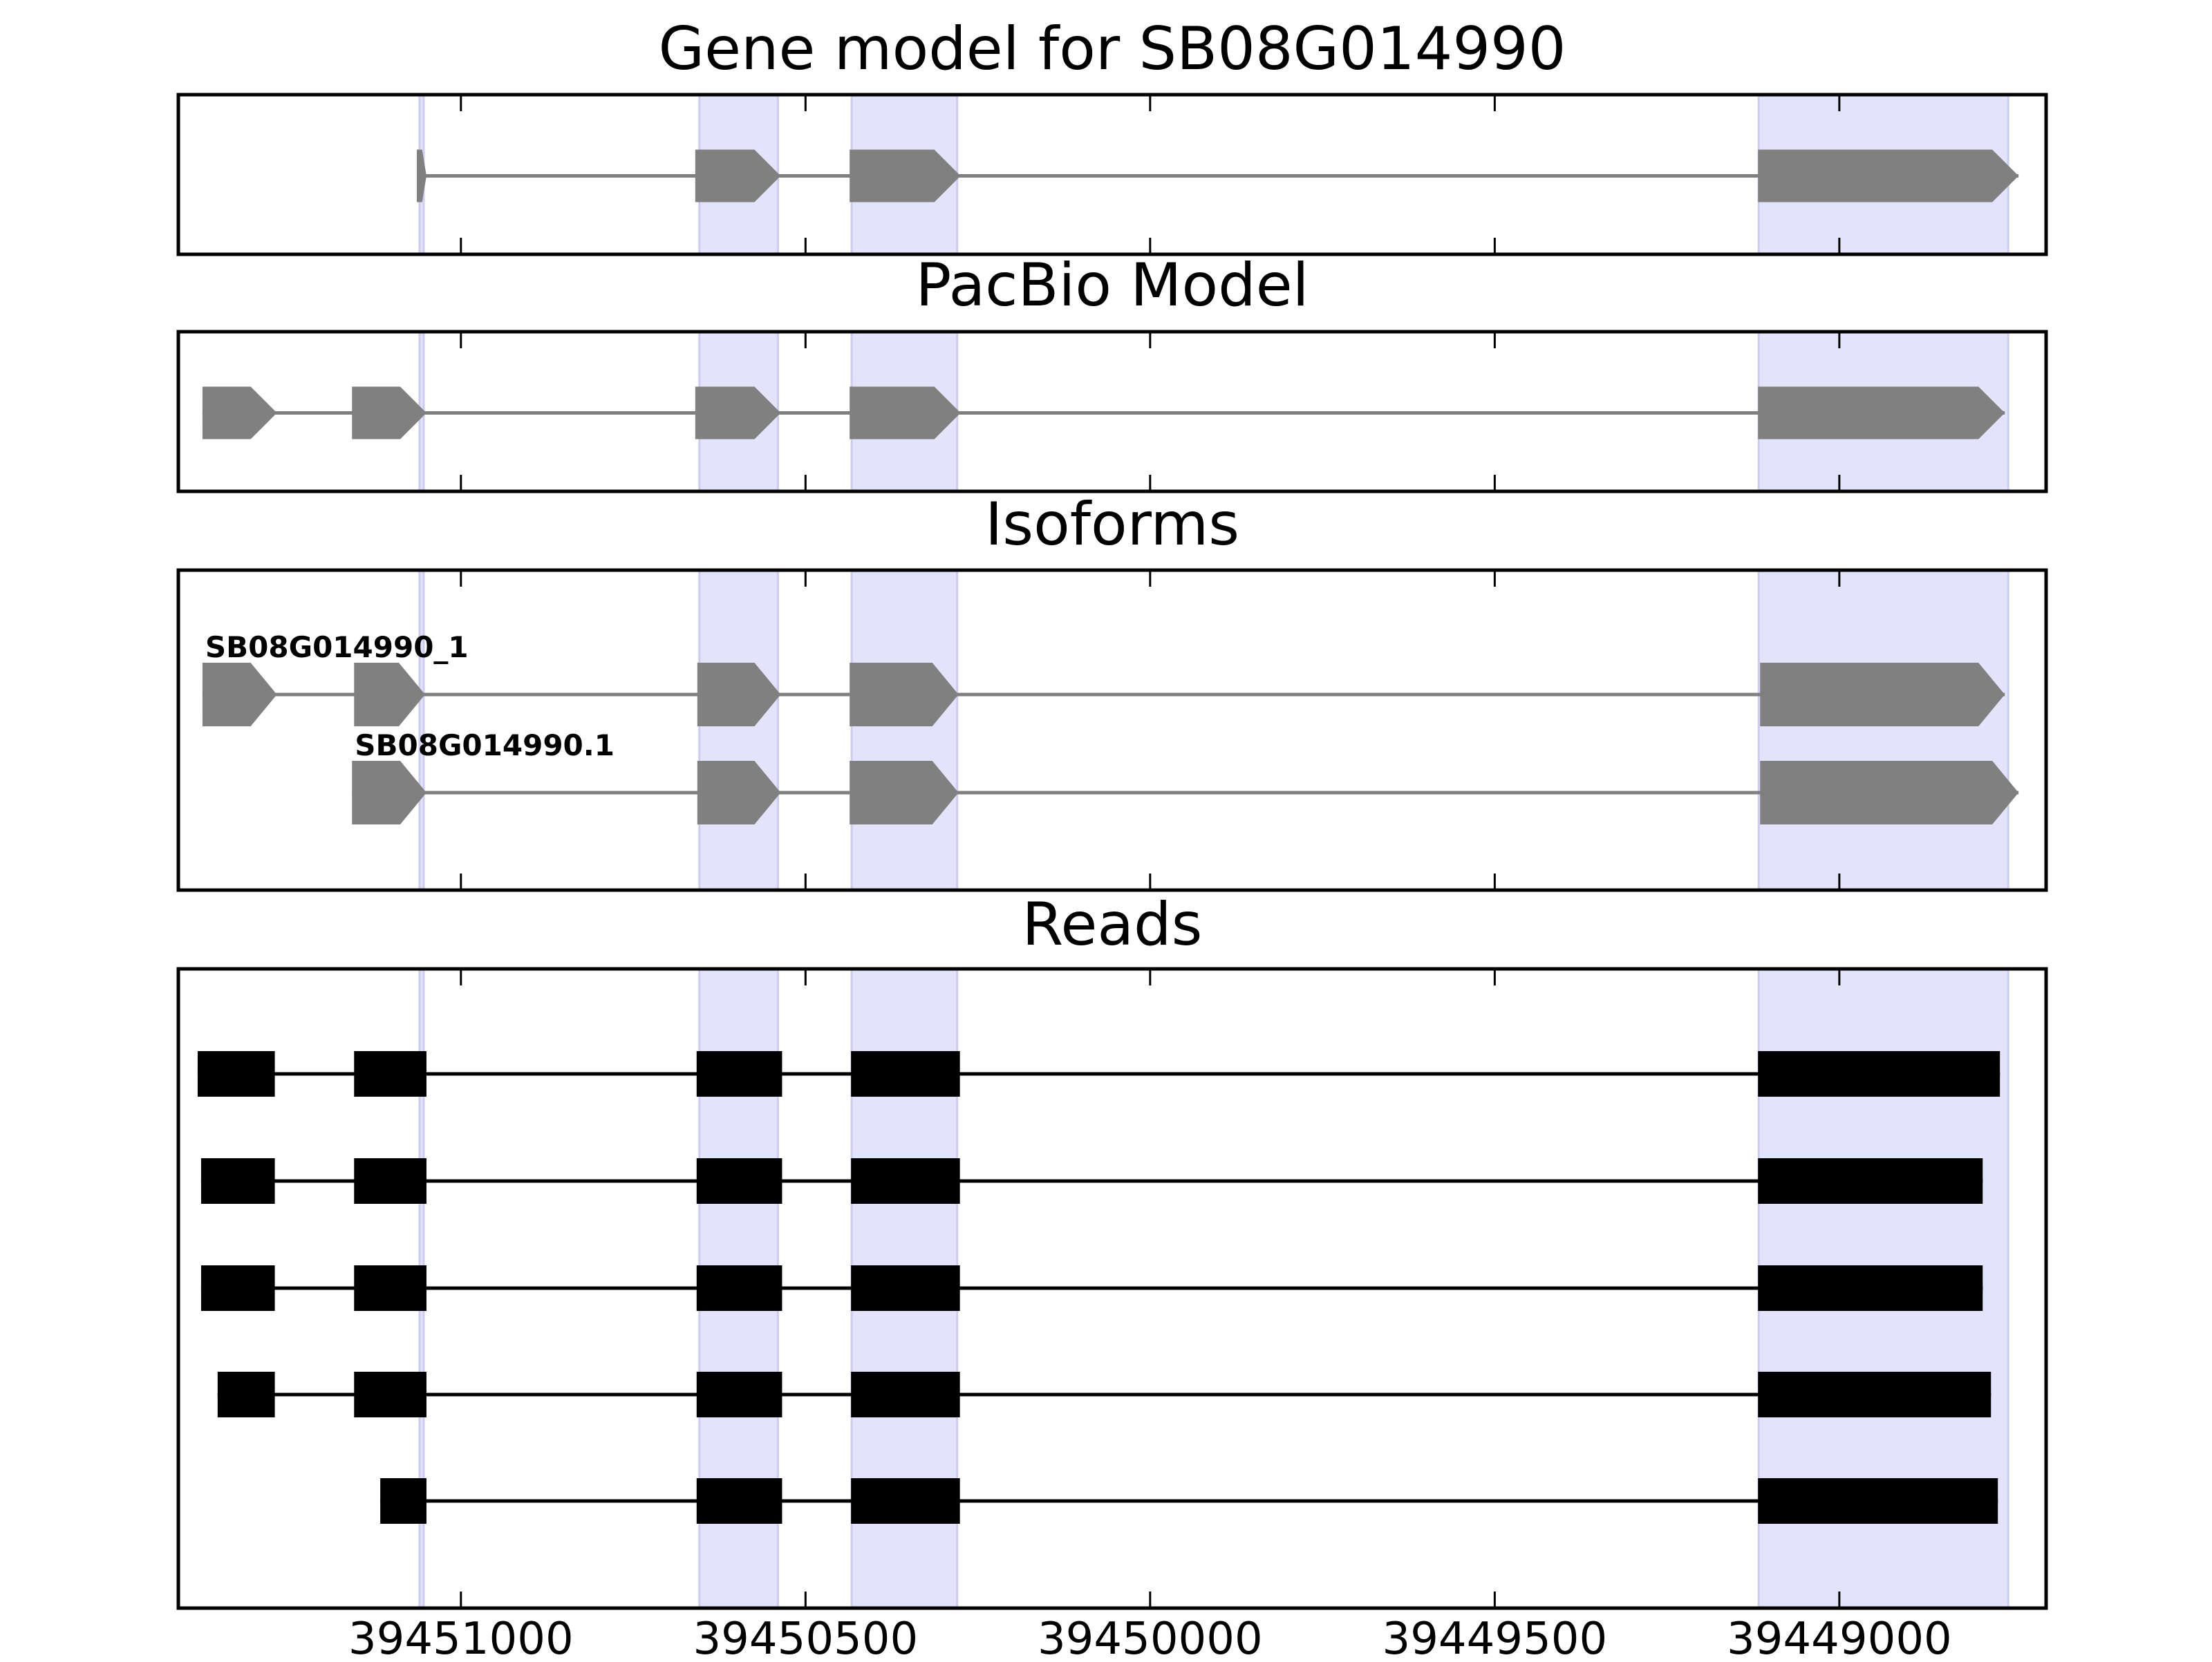  I want to click on x-tick-label: 39450500, so click(805, 1637).